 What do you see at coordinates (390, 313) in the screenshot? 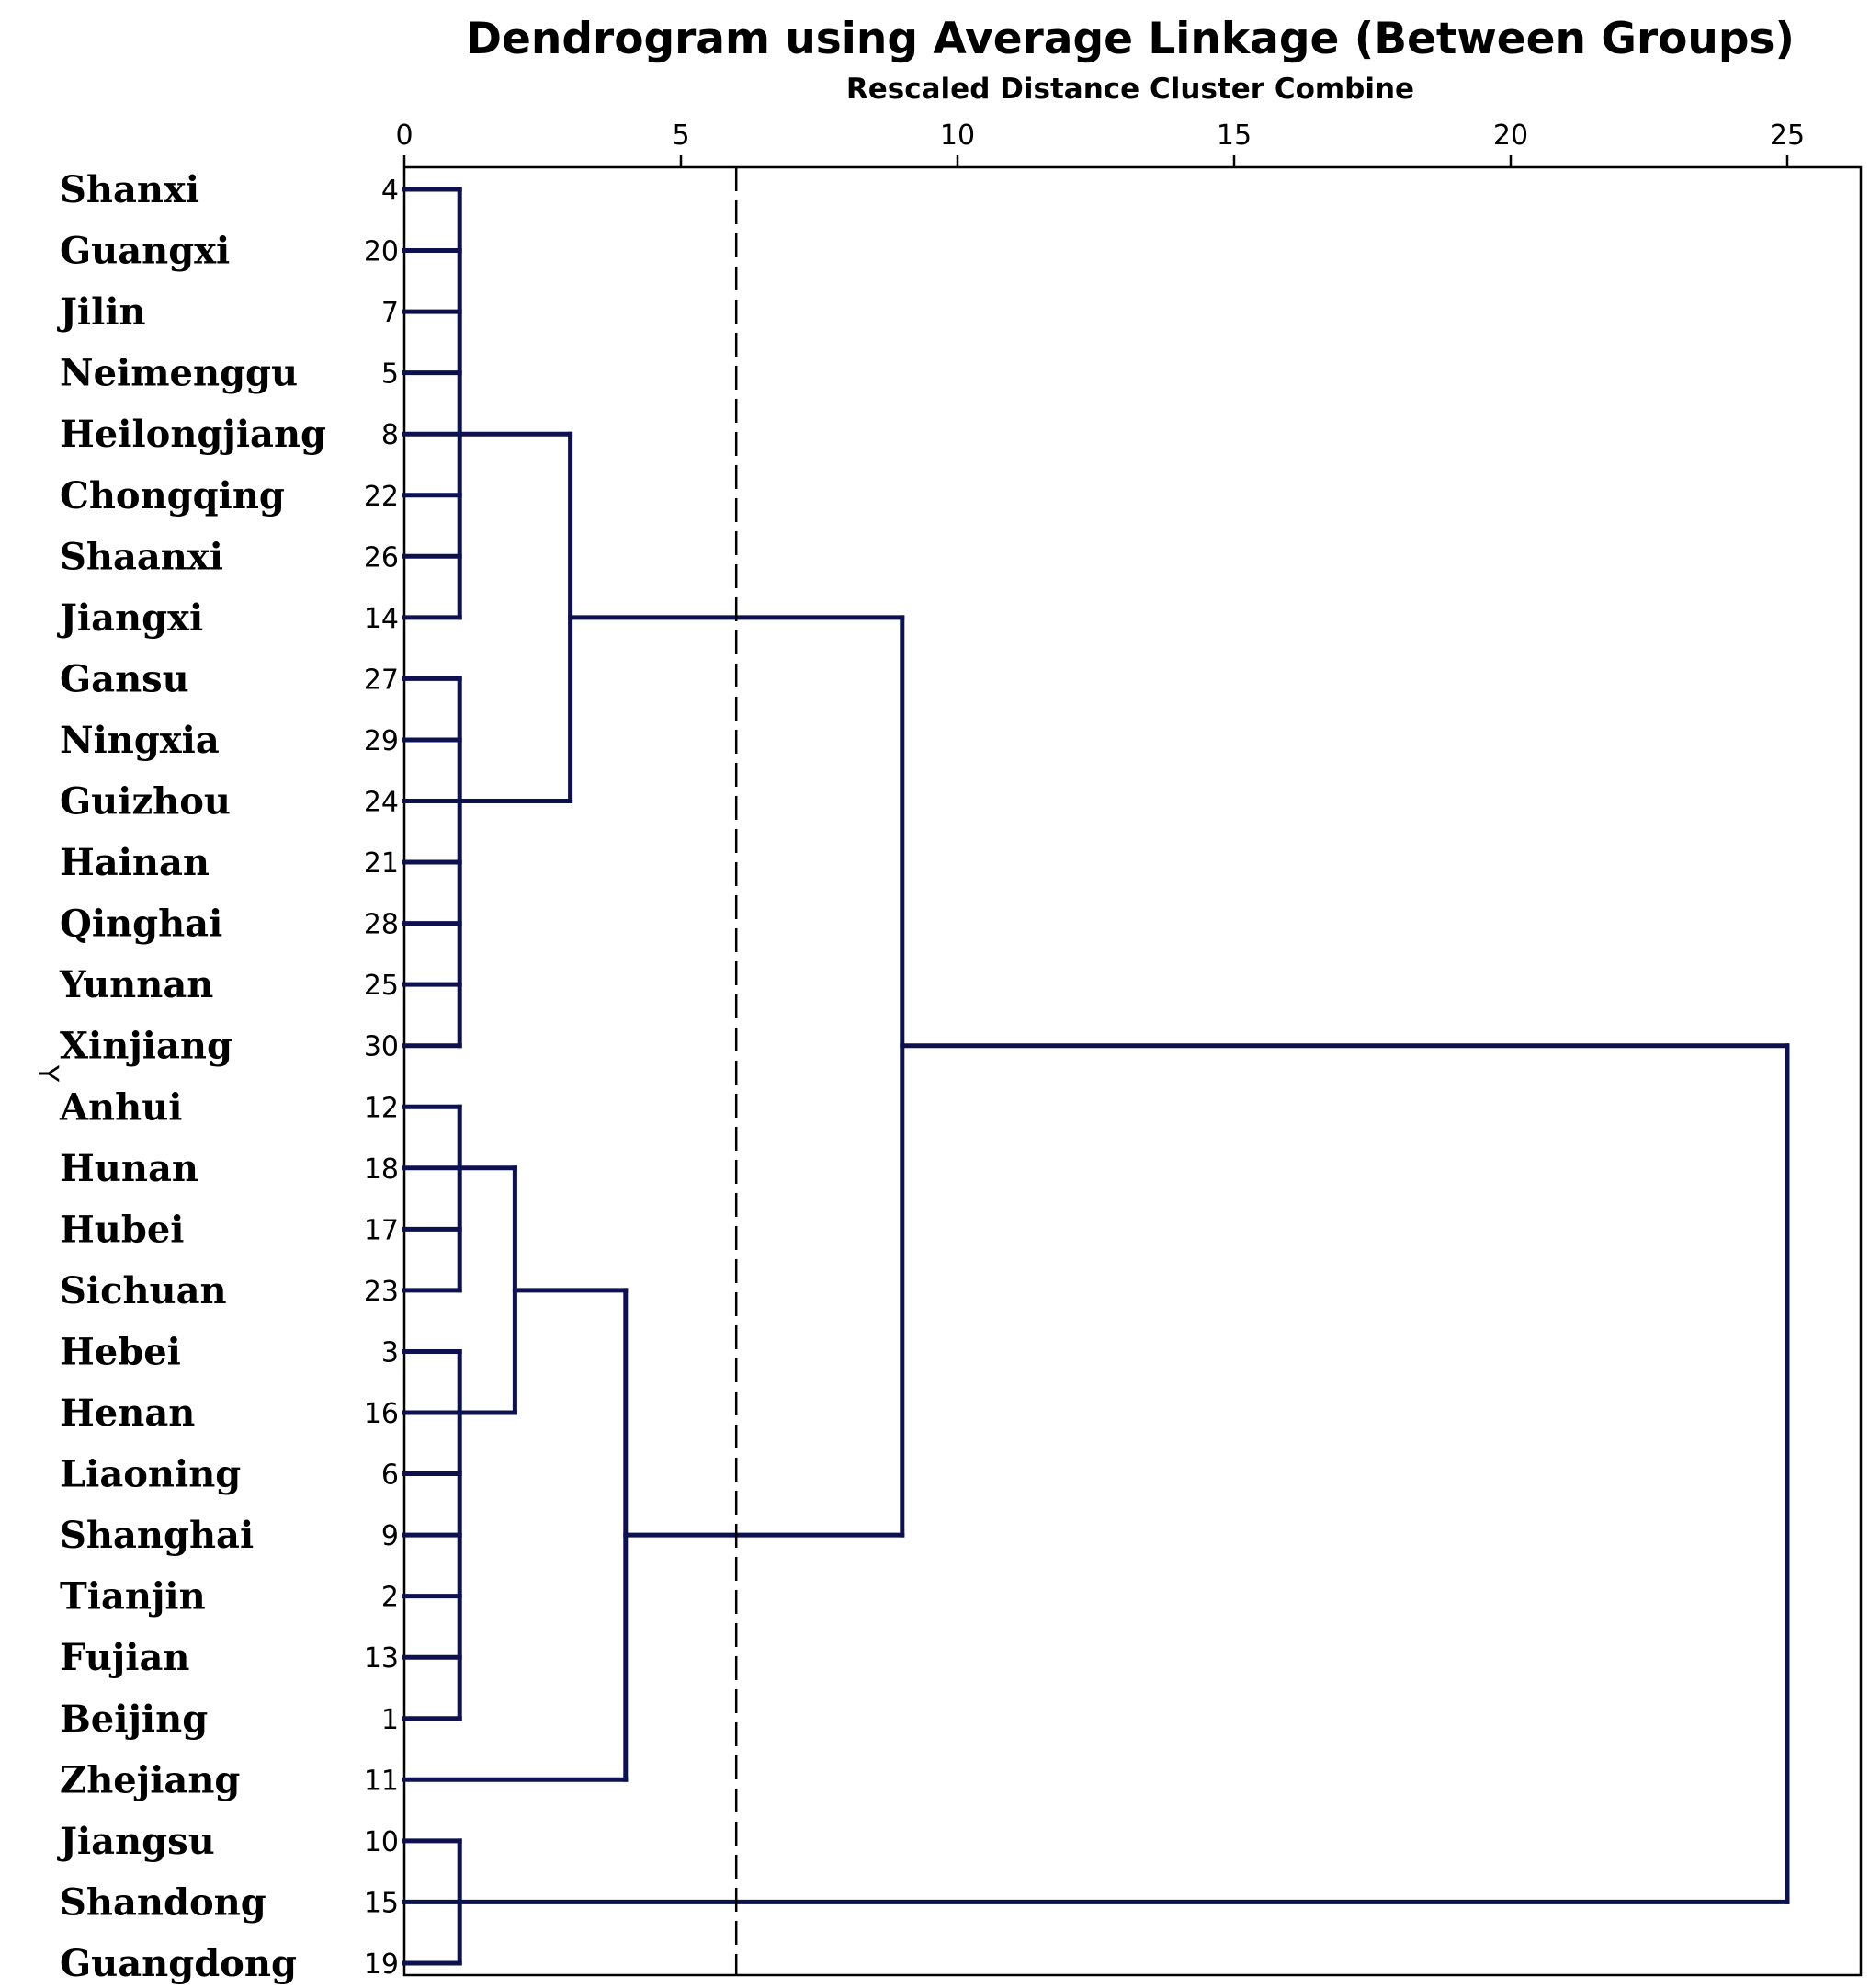
I see `leaf-id-7: 7` at bounding box center [390, 313].